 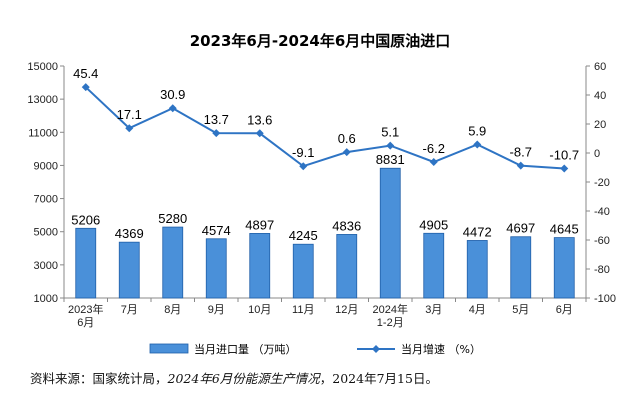 What do you see at coordinates (259, 310) in the screenshot?
I see `x-axis-tick-label: 10月` at bounding box center [259, 310].